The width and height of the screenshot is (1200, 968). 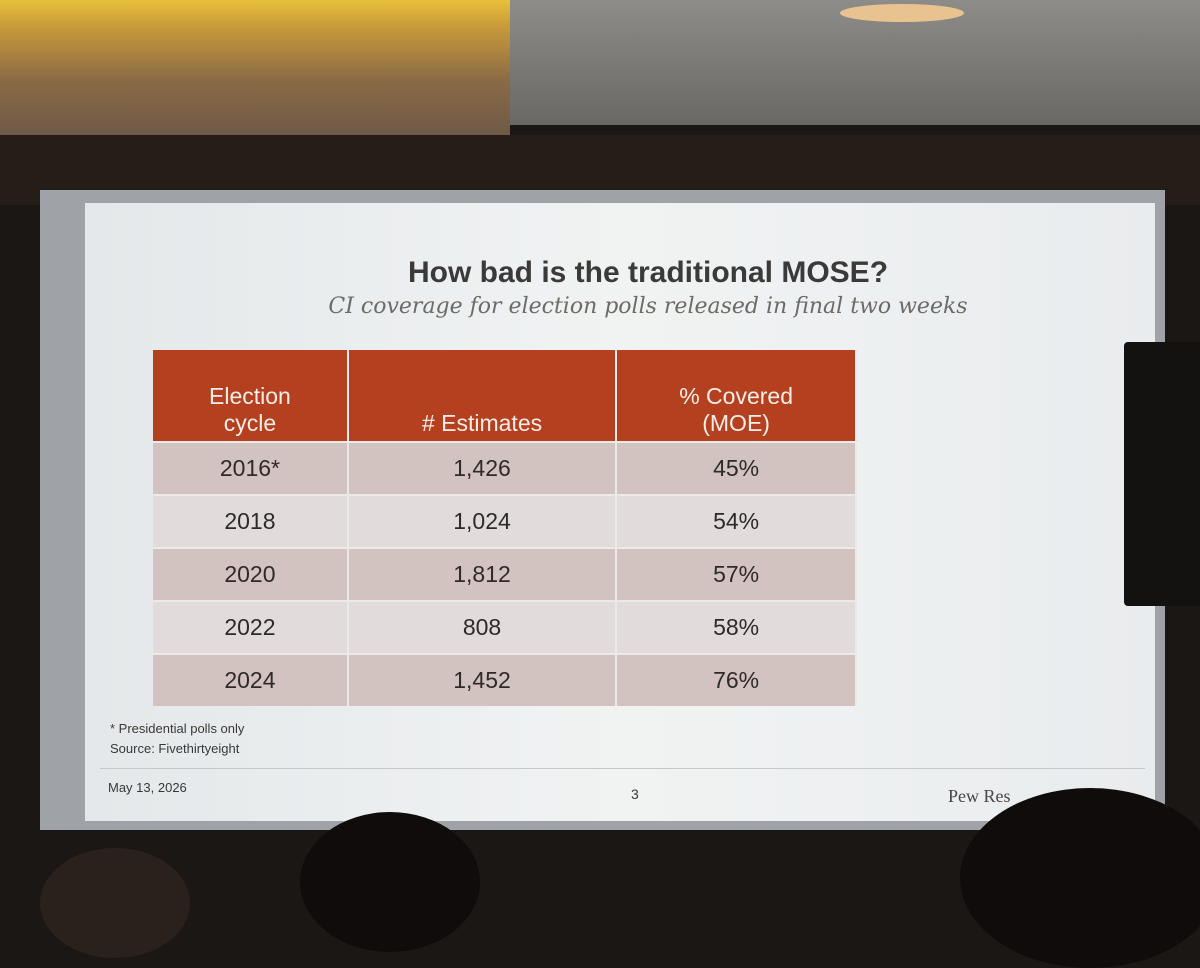 What do you see at coordinates (622, 768) in the screenshot?
I see `footer-rule` at bounding box center [622, 768].